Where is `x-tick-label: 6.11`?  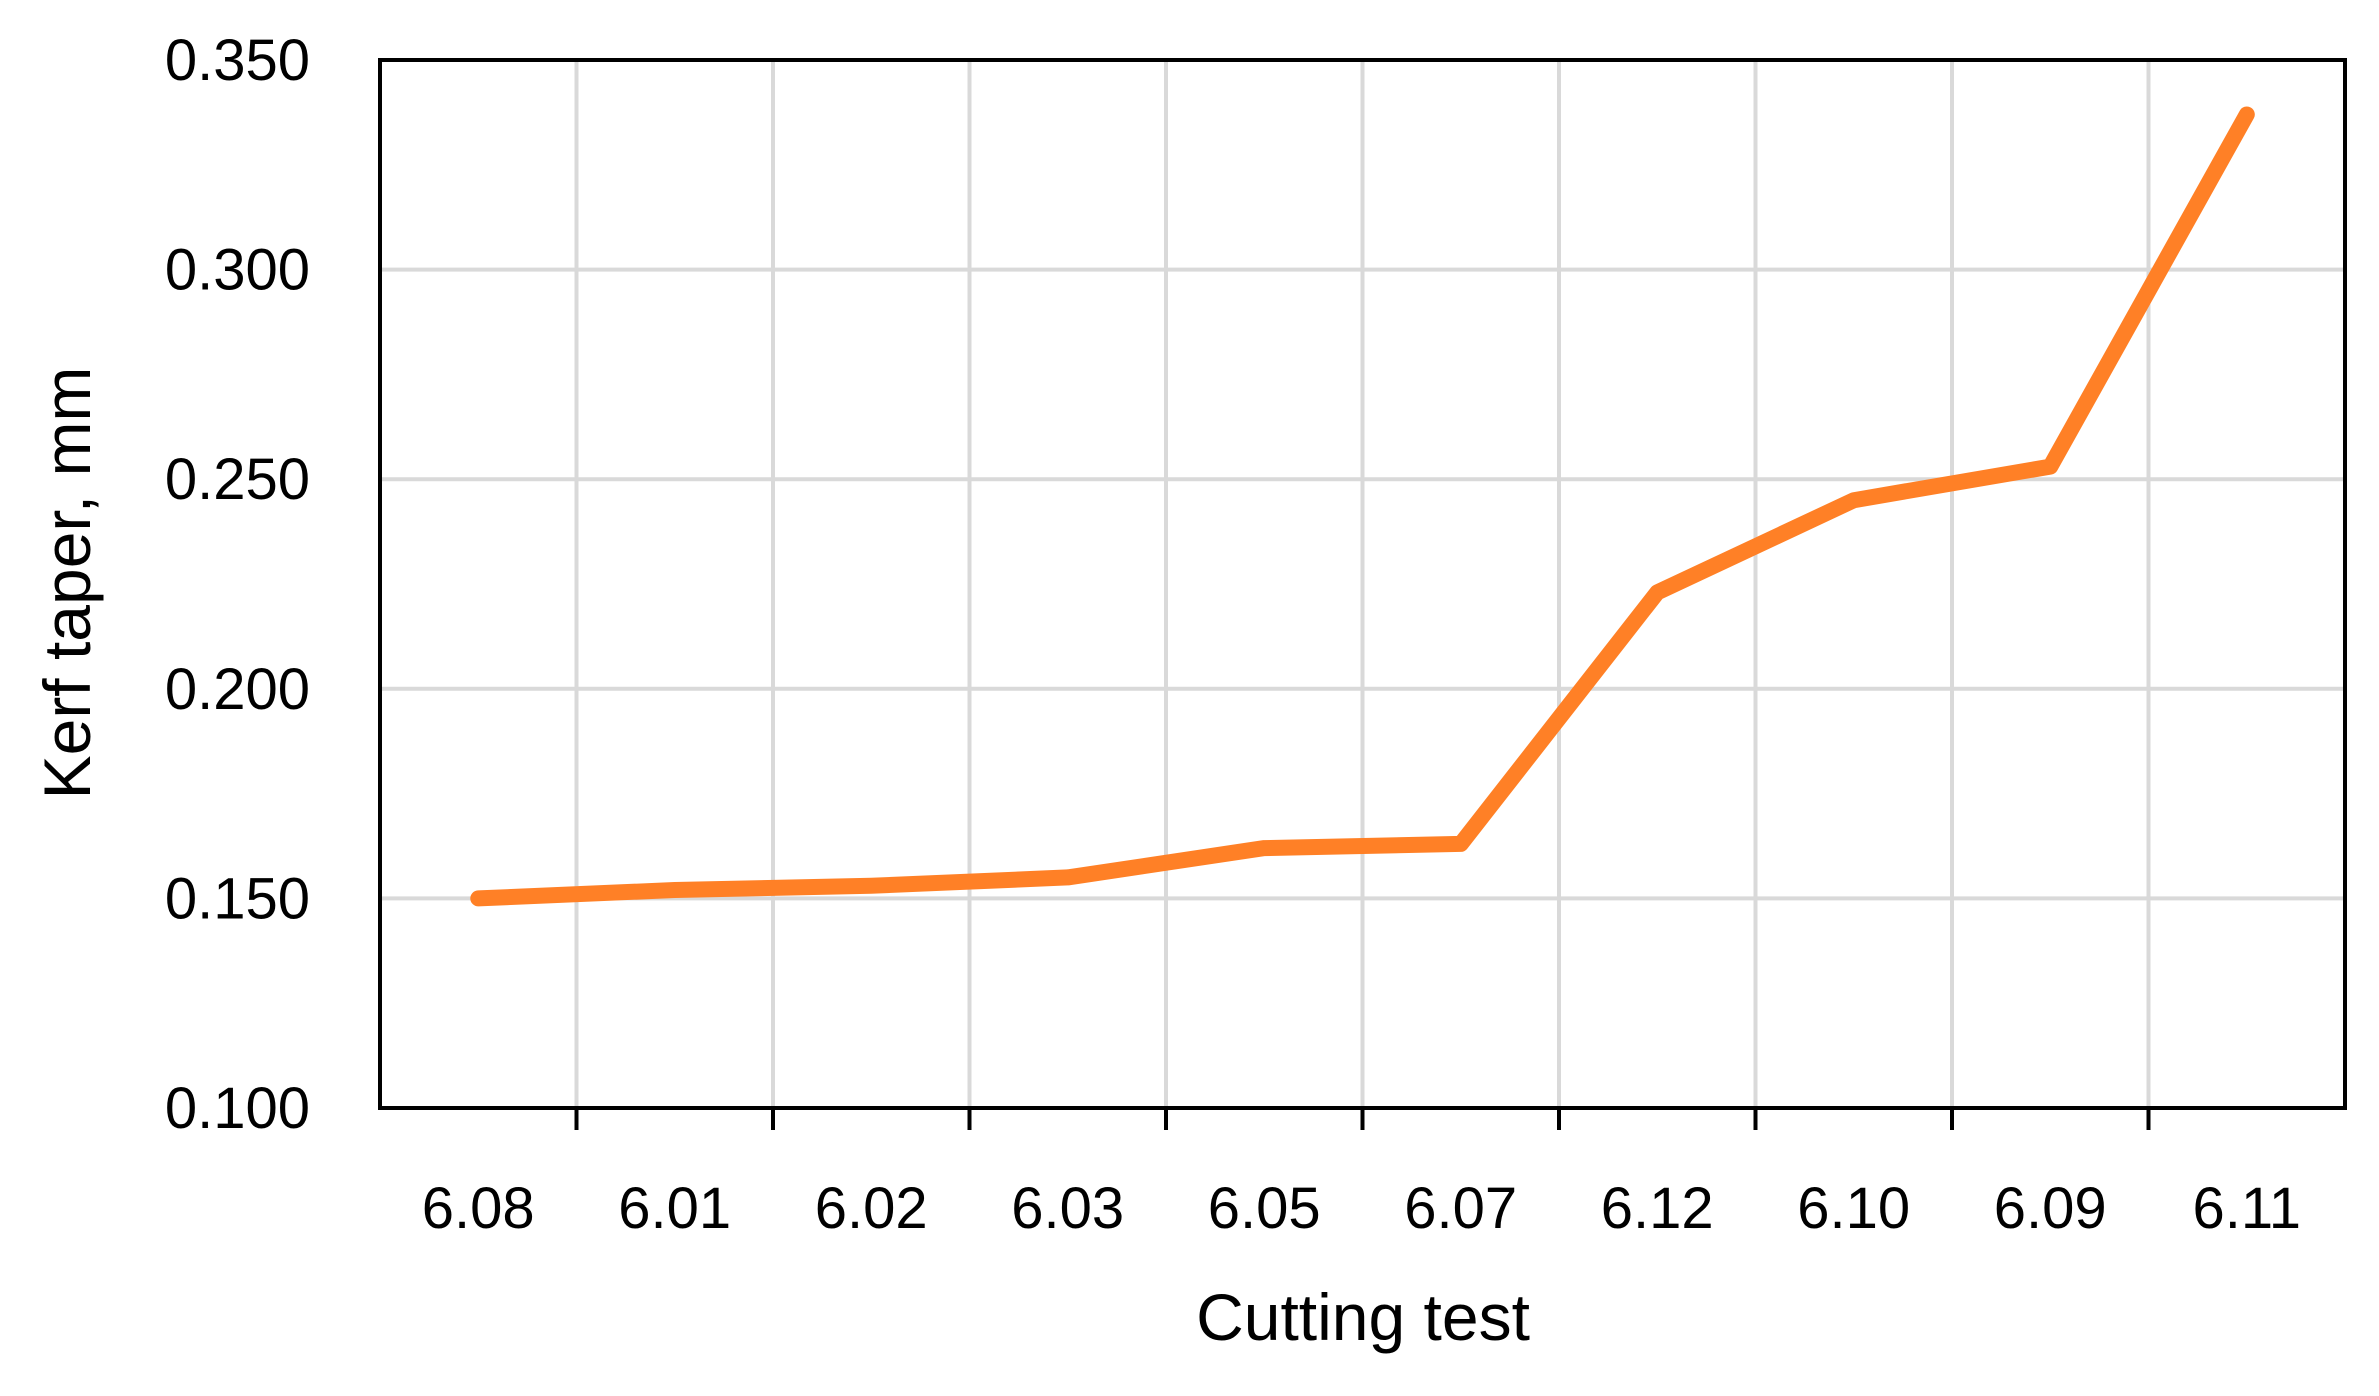 x-tick-label: 6.11 is located at coordinates (2246, 1208).